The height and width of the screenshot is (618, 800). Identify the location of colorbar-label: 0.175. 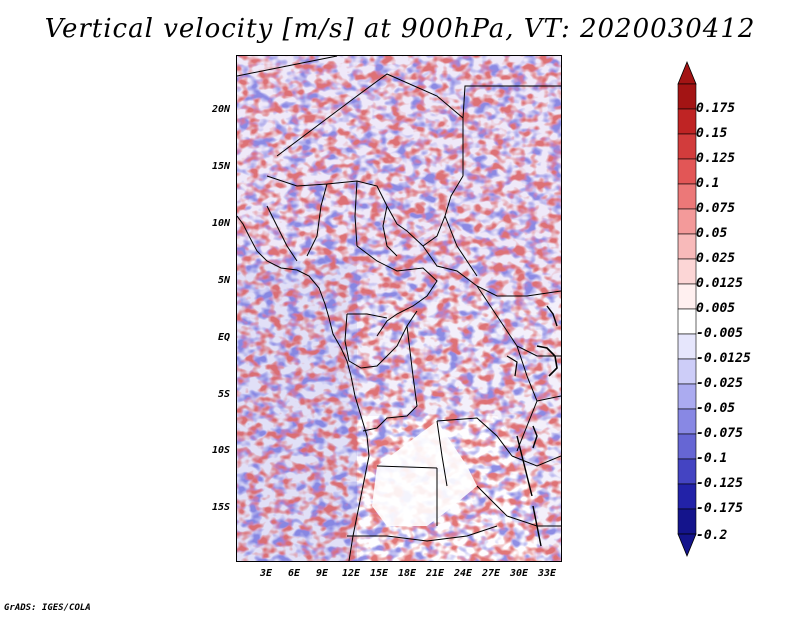
(716, 108).